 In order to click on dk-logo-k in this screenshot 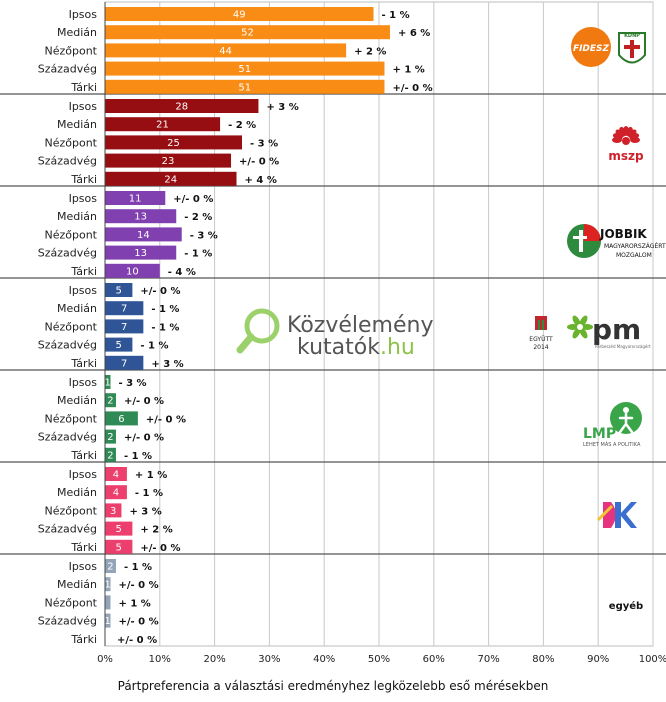, I will do `click(626, 515)`.